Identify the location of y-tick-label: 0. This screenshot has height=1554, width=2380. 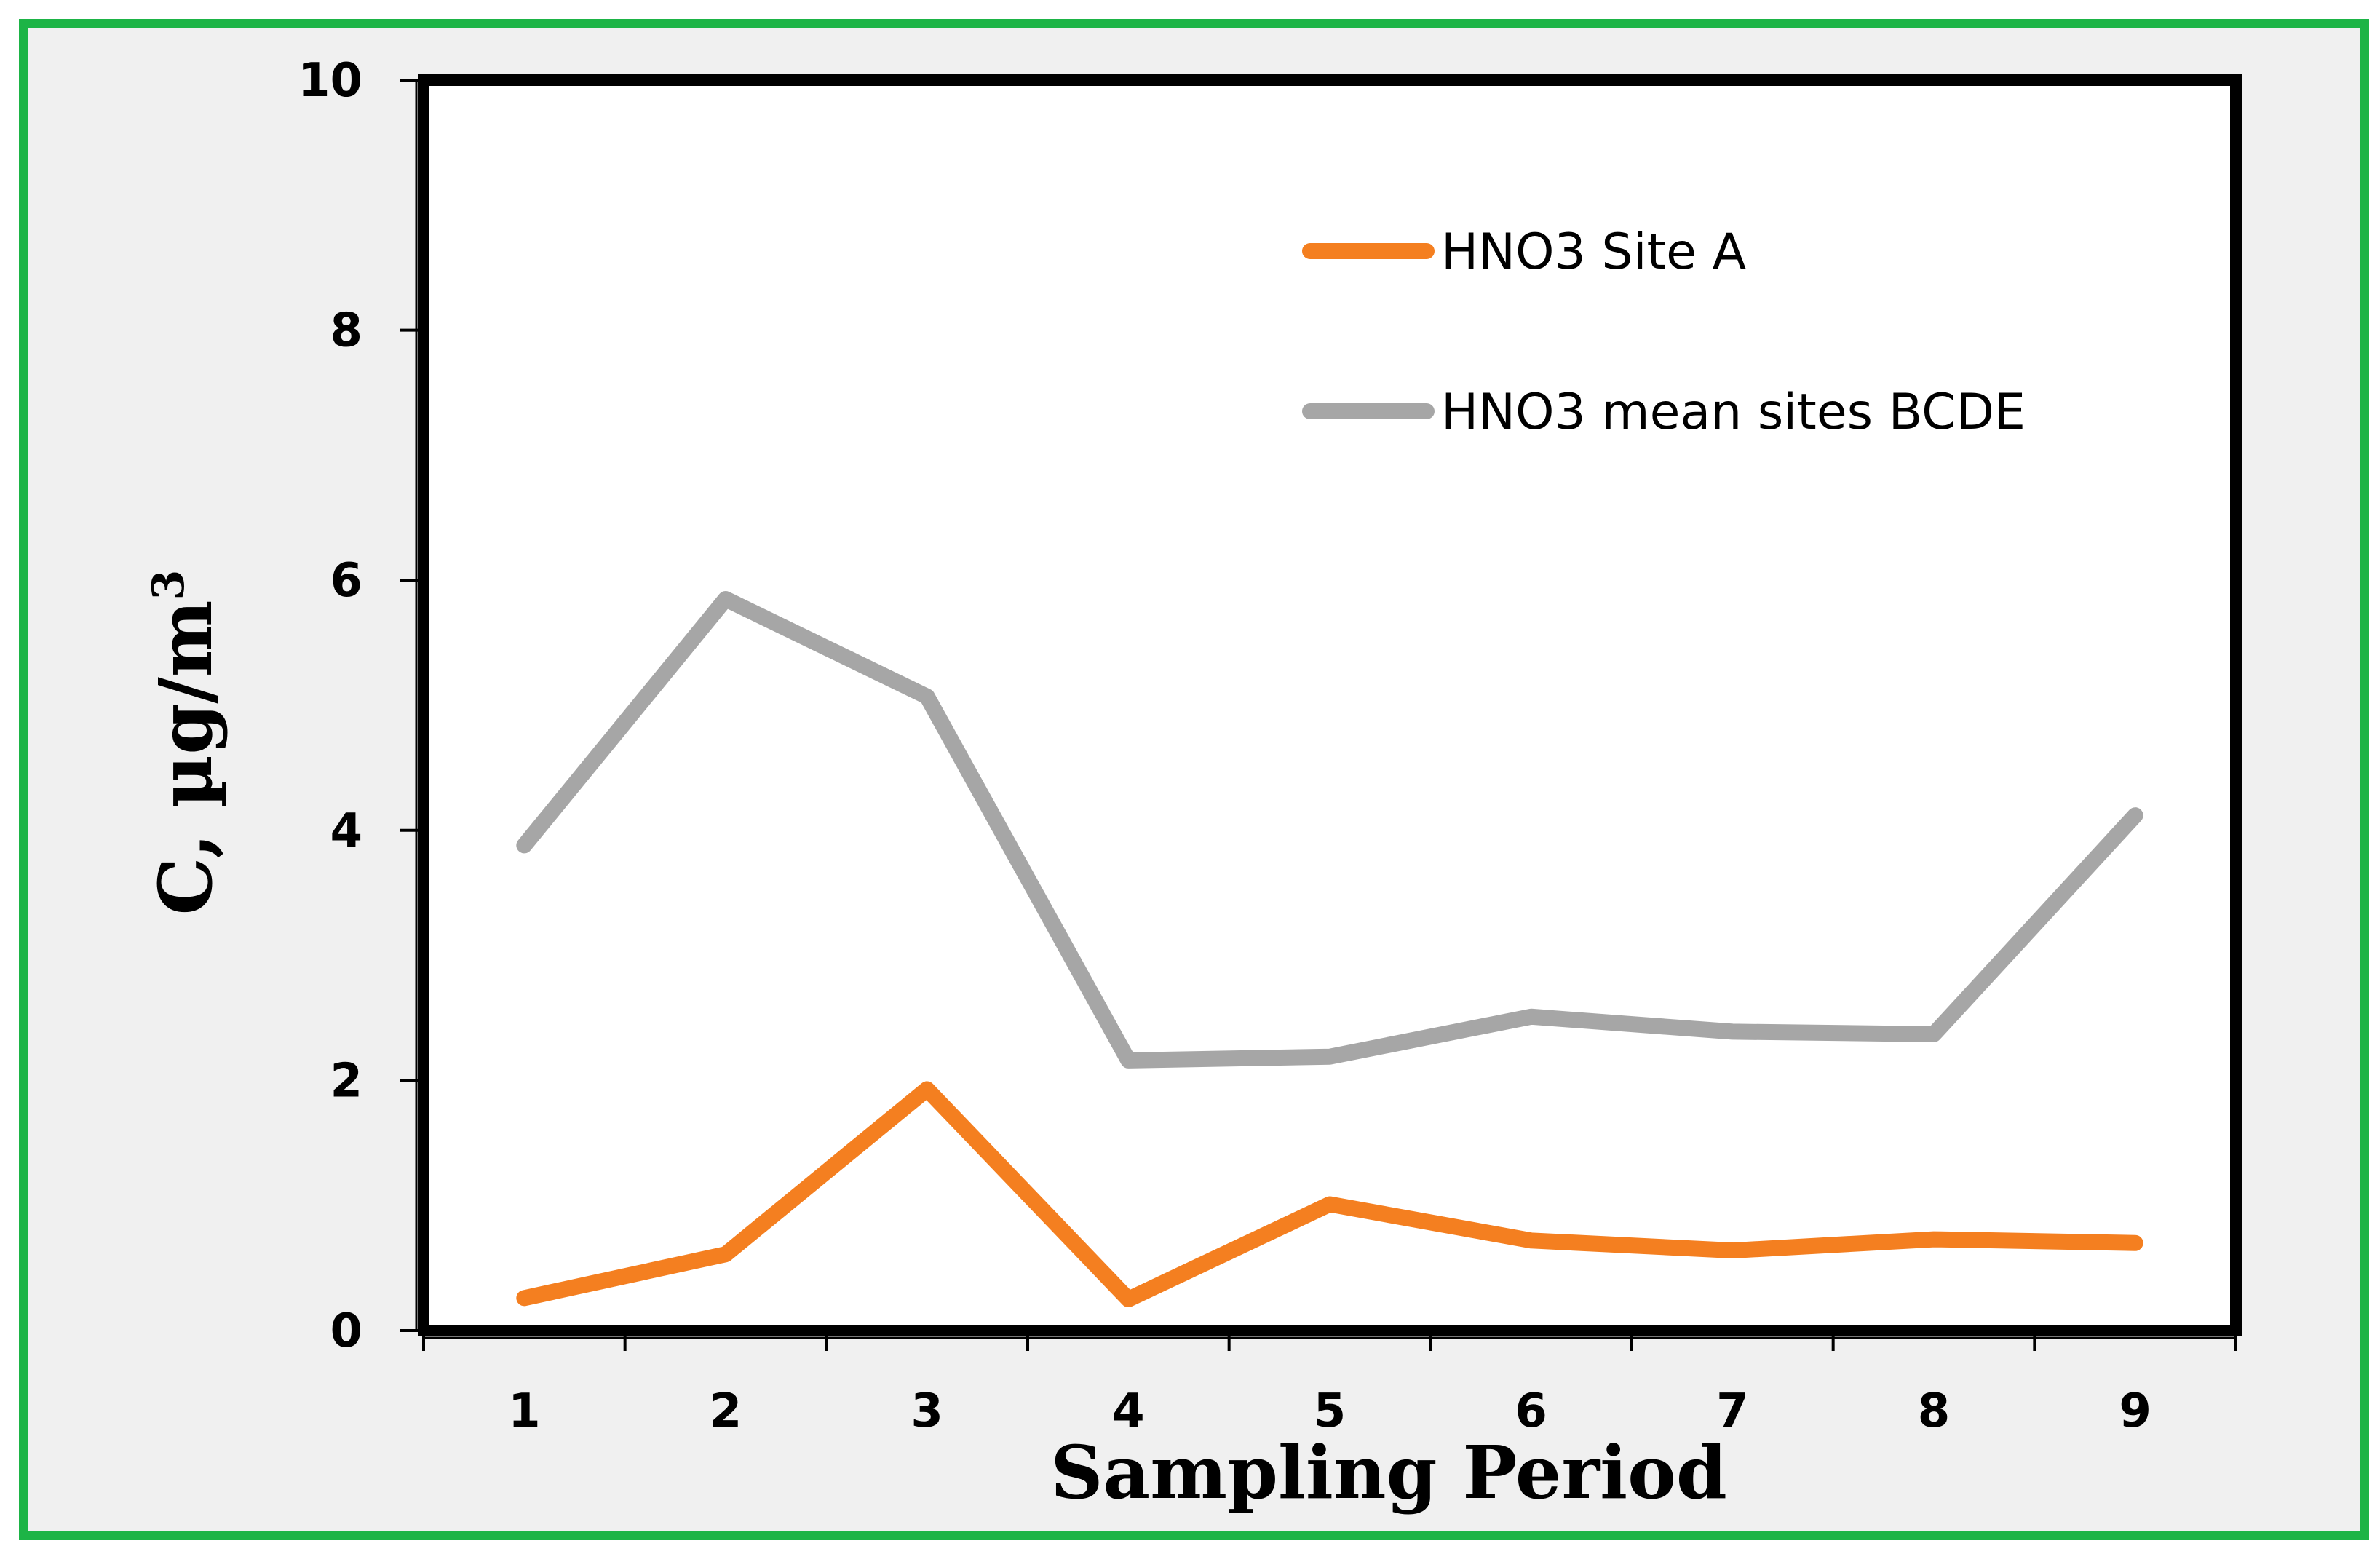
(346, 1331).